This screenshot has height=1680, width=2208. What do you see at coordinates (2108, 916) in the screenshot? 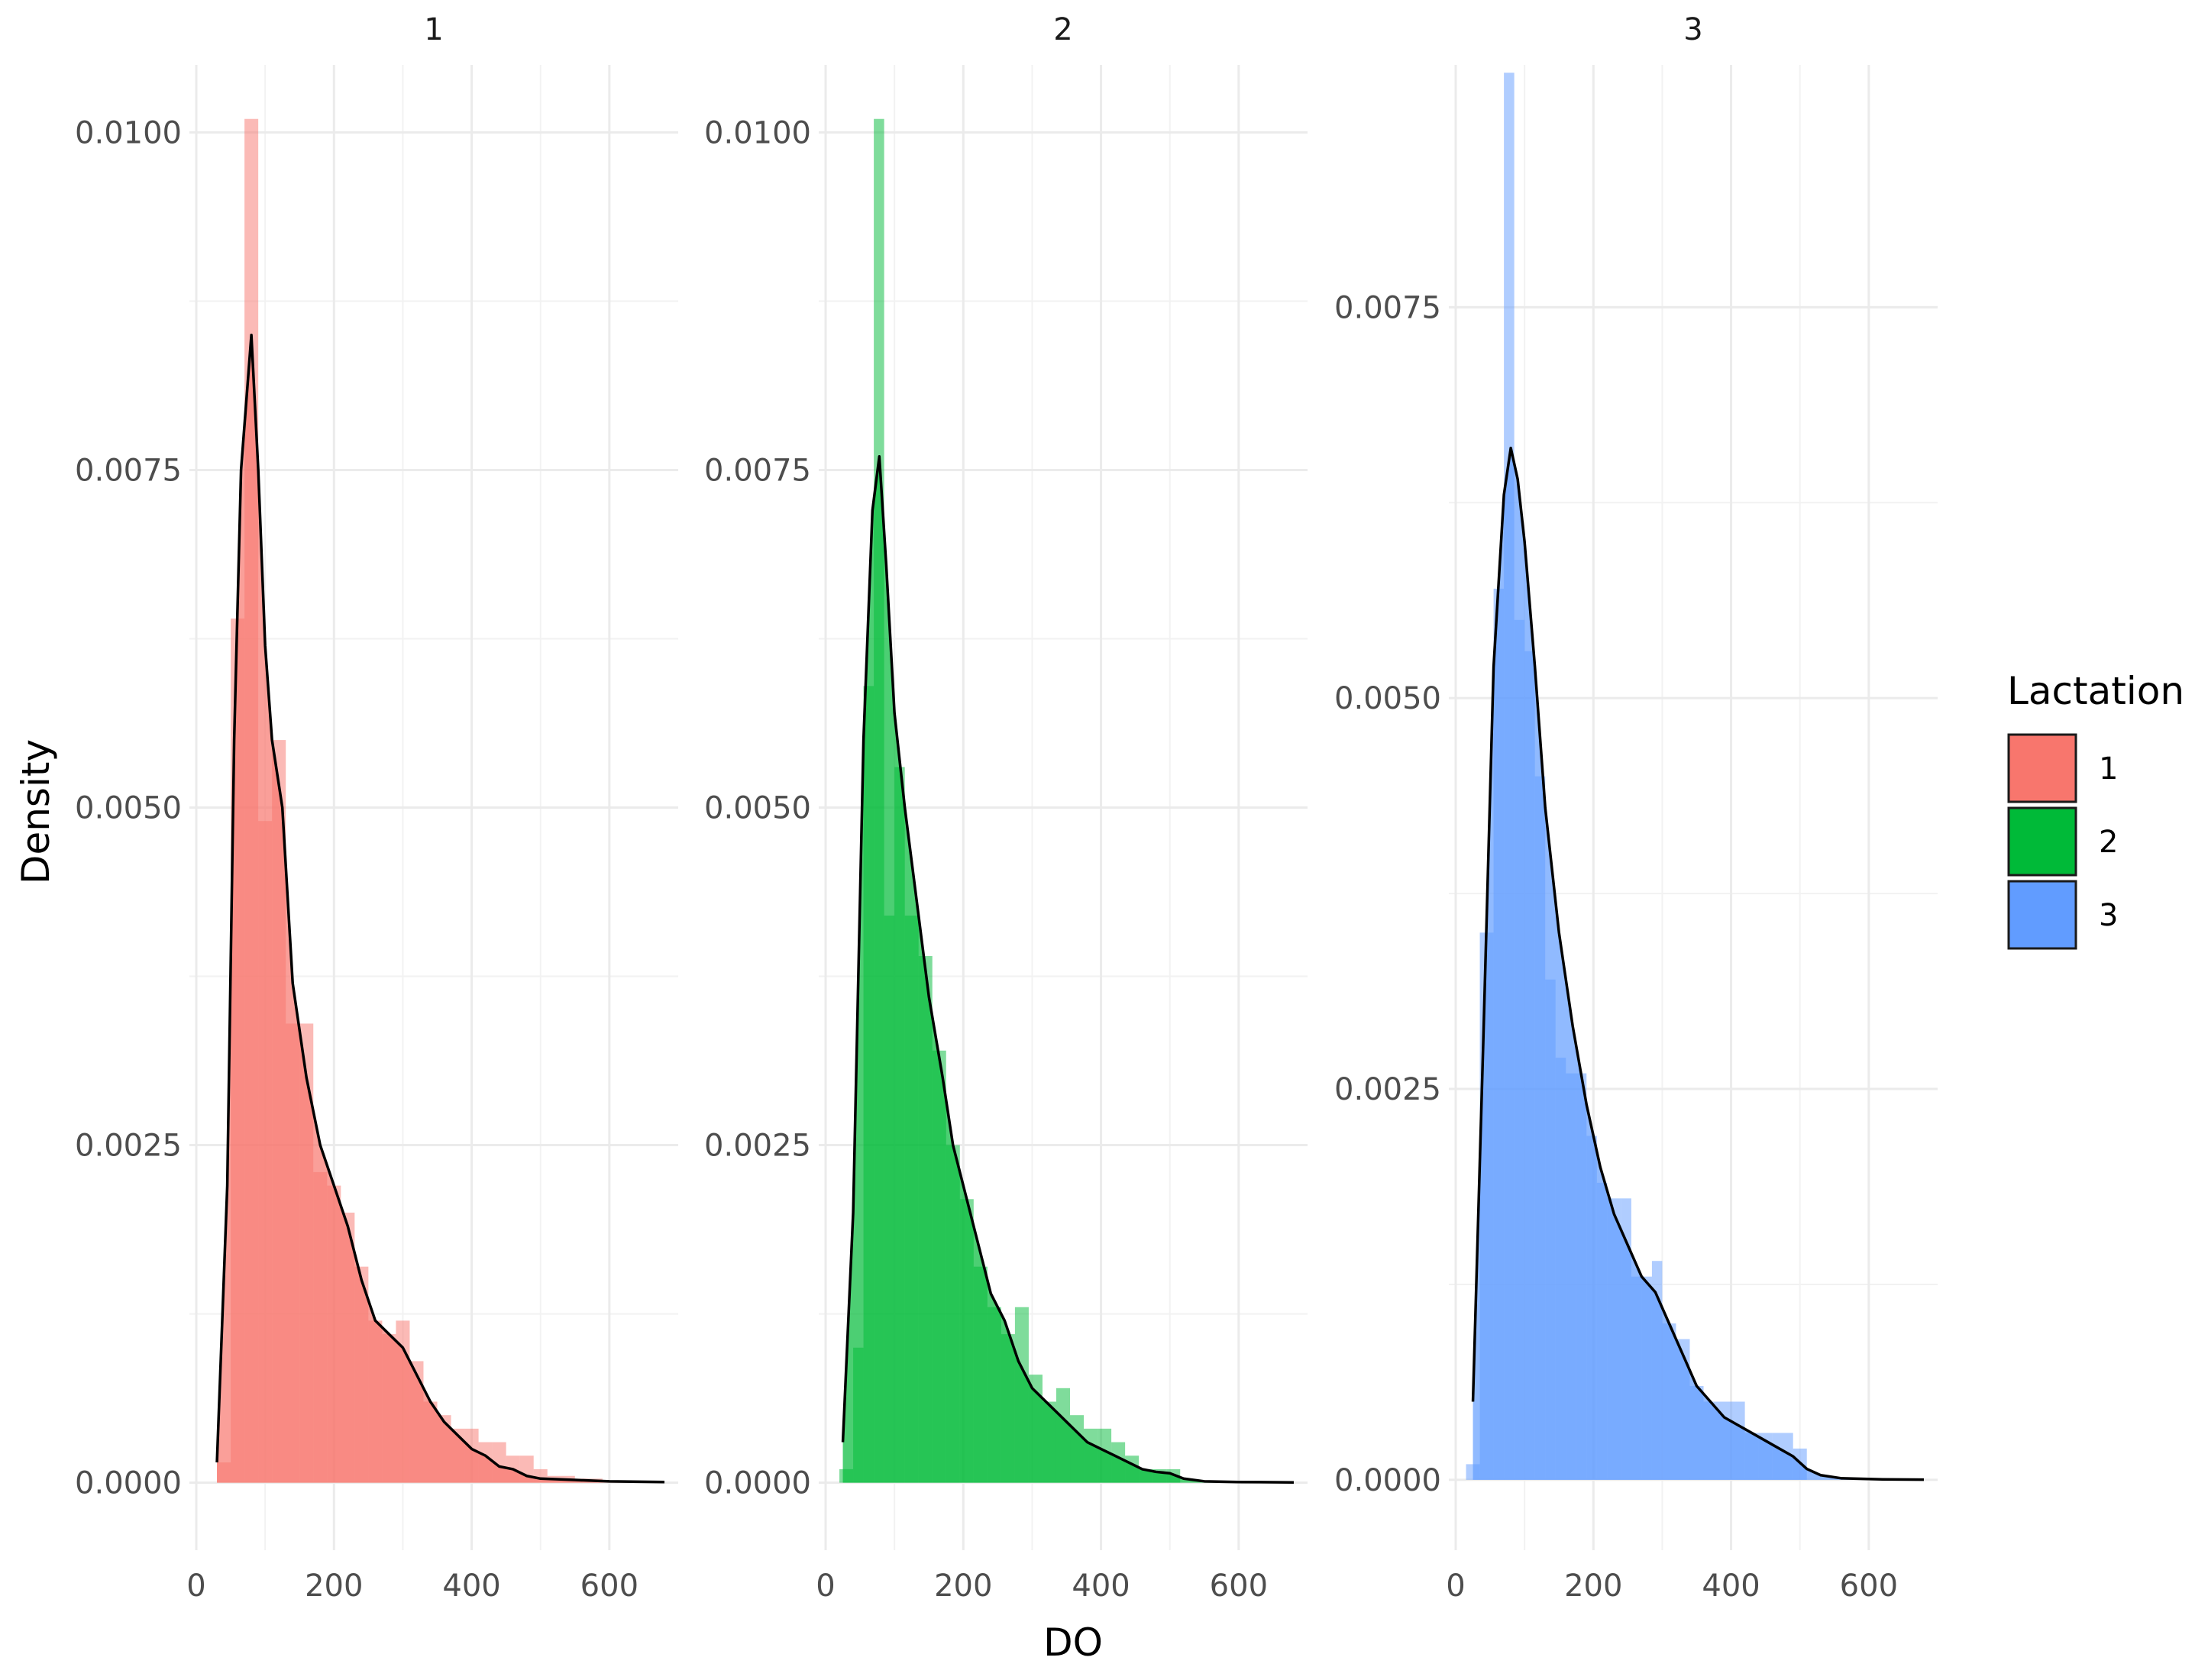
I see `legend-key-label: 3` at bounding box center [2108, 916].